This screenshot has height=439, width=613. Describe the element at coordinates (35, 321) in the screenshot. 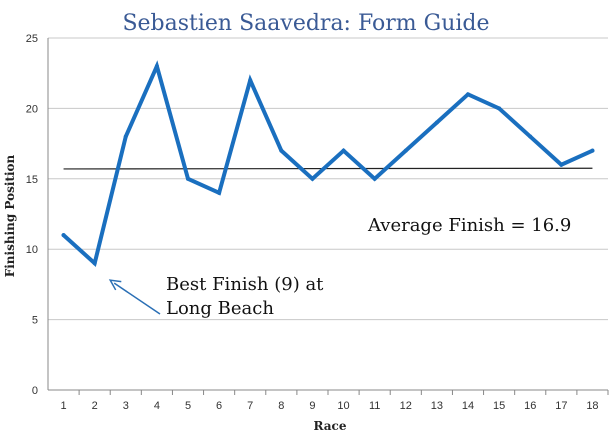

I see `y-tick-label: 5` at that location.